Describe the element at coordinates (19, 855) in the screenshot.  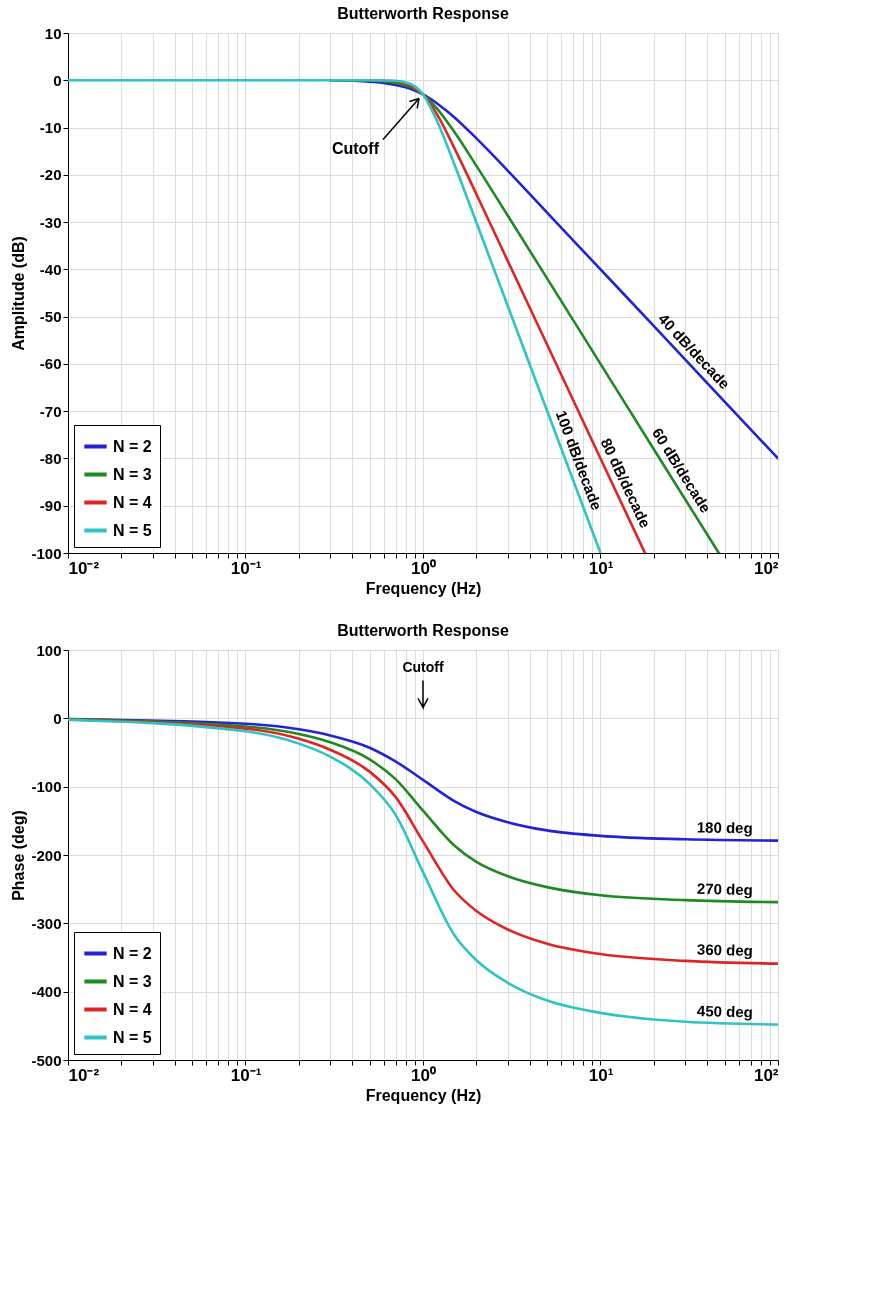
I see `y-axis-title: Phase (deg)` at that location.